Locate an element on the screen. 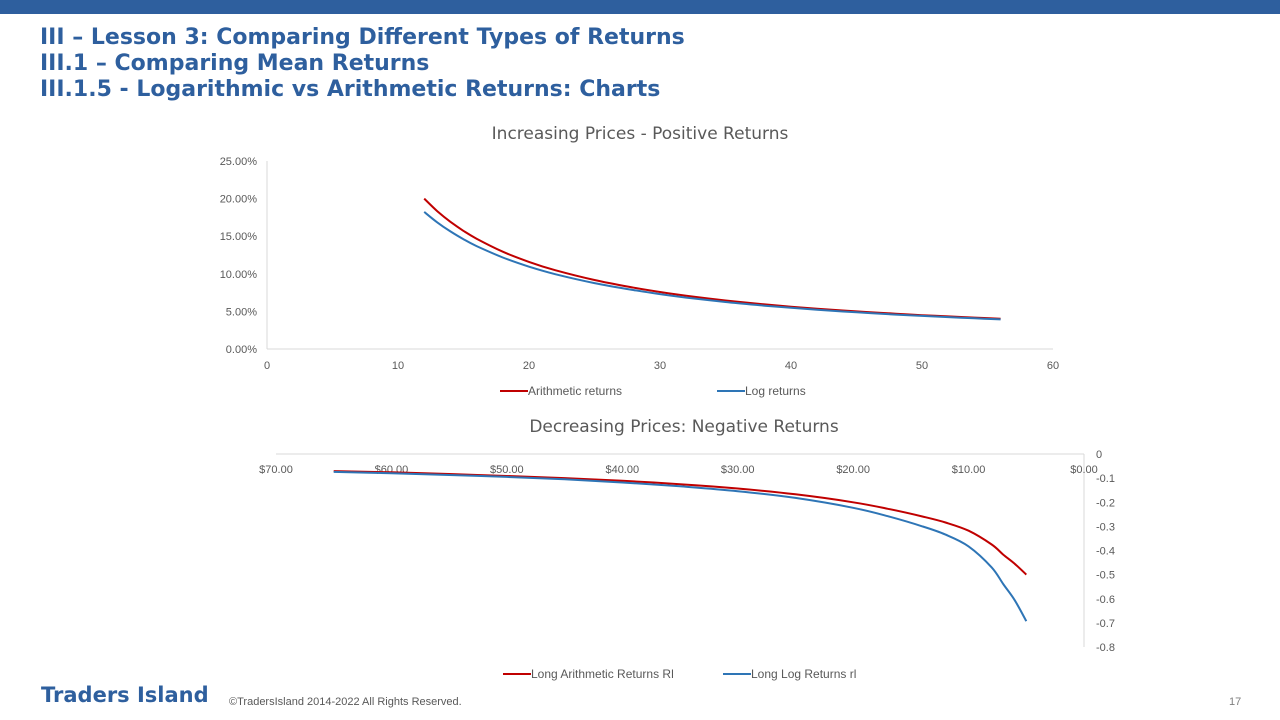  top-accent-bar is located at coordinates (640, 7).